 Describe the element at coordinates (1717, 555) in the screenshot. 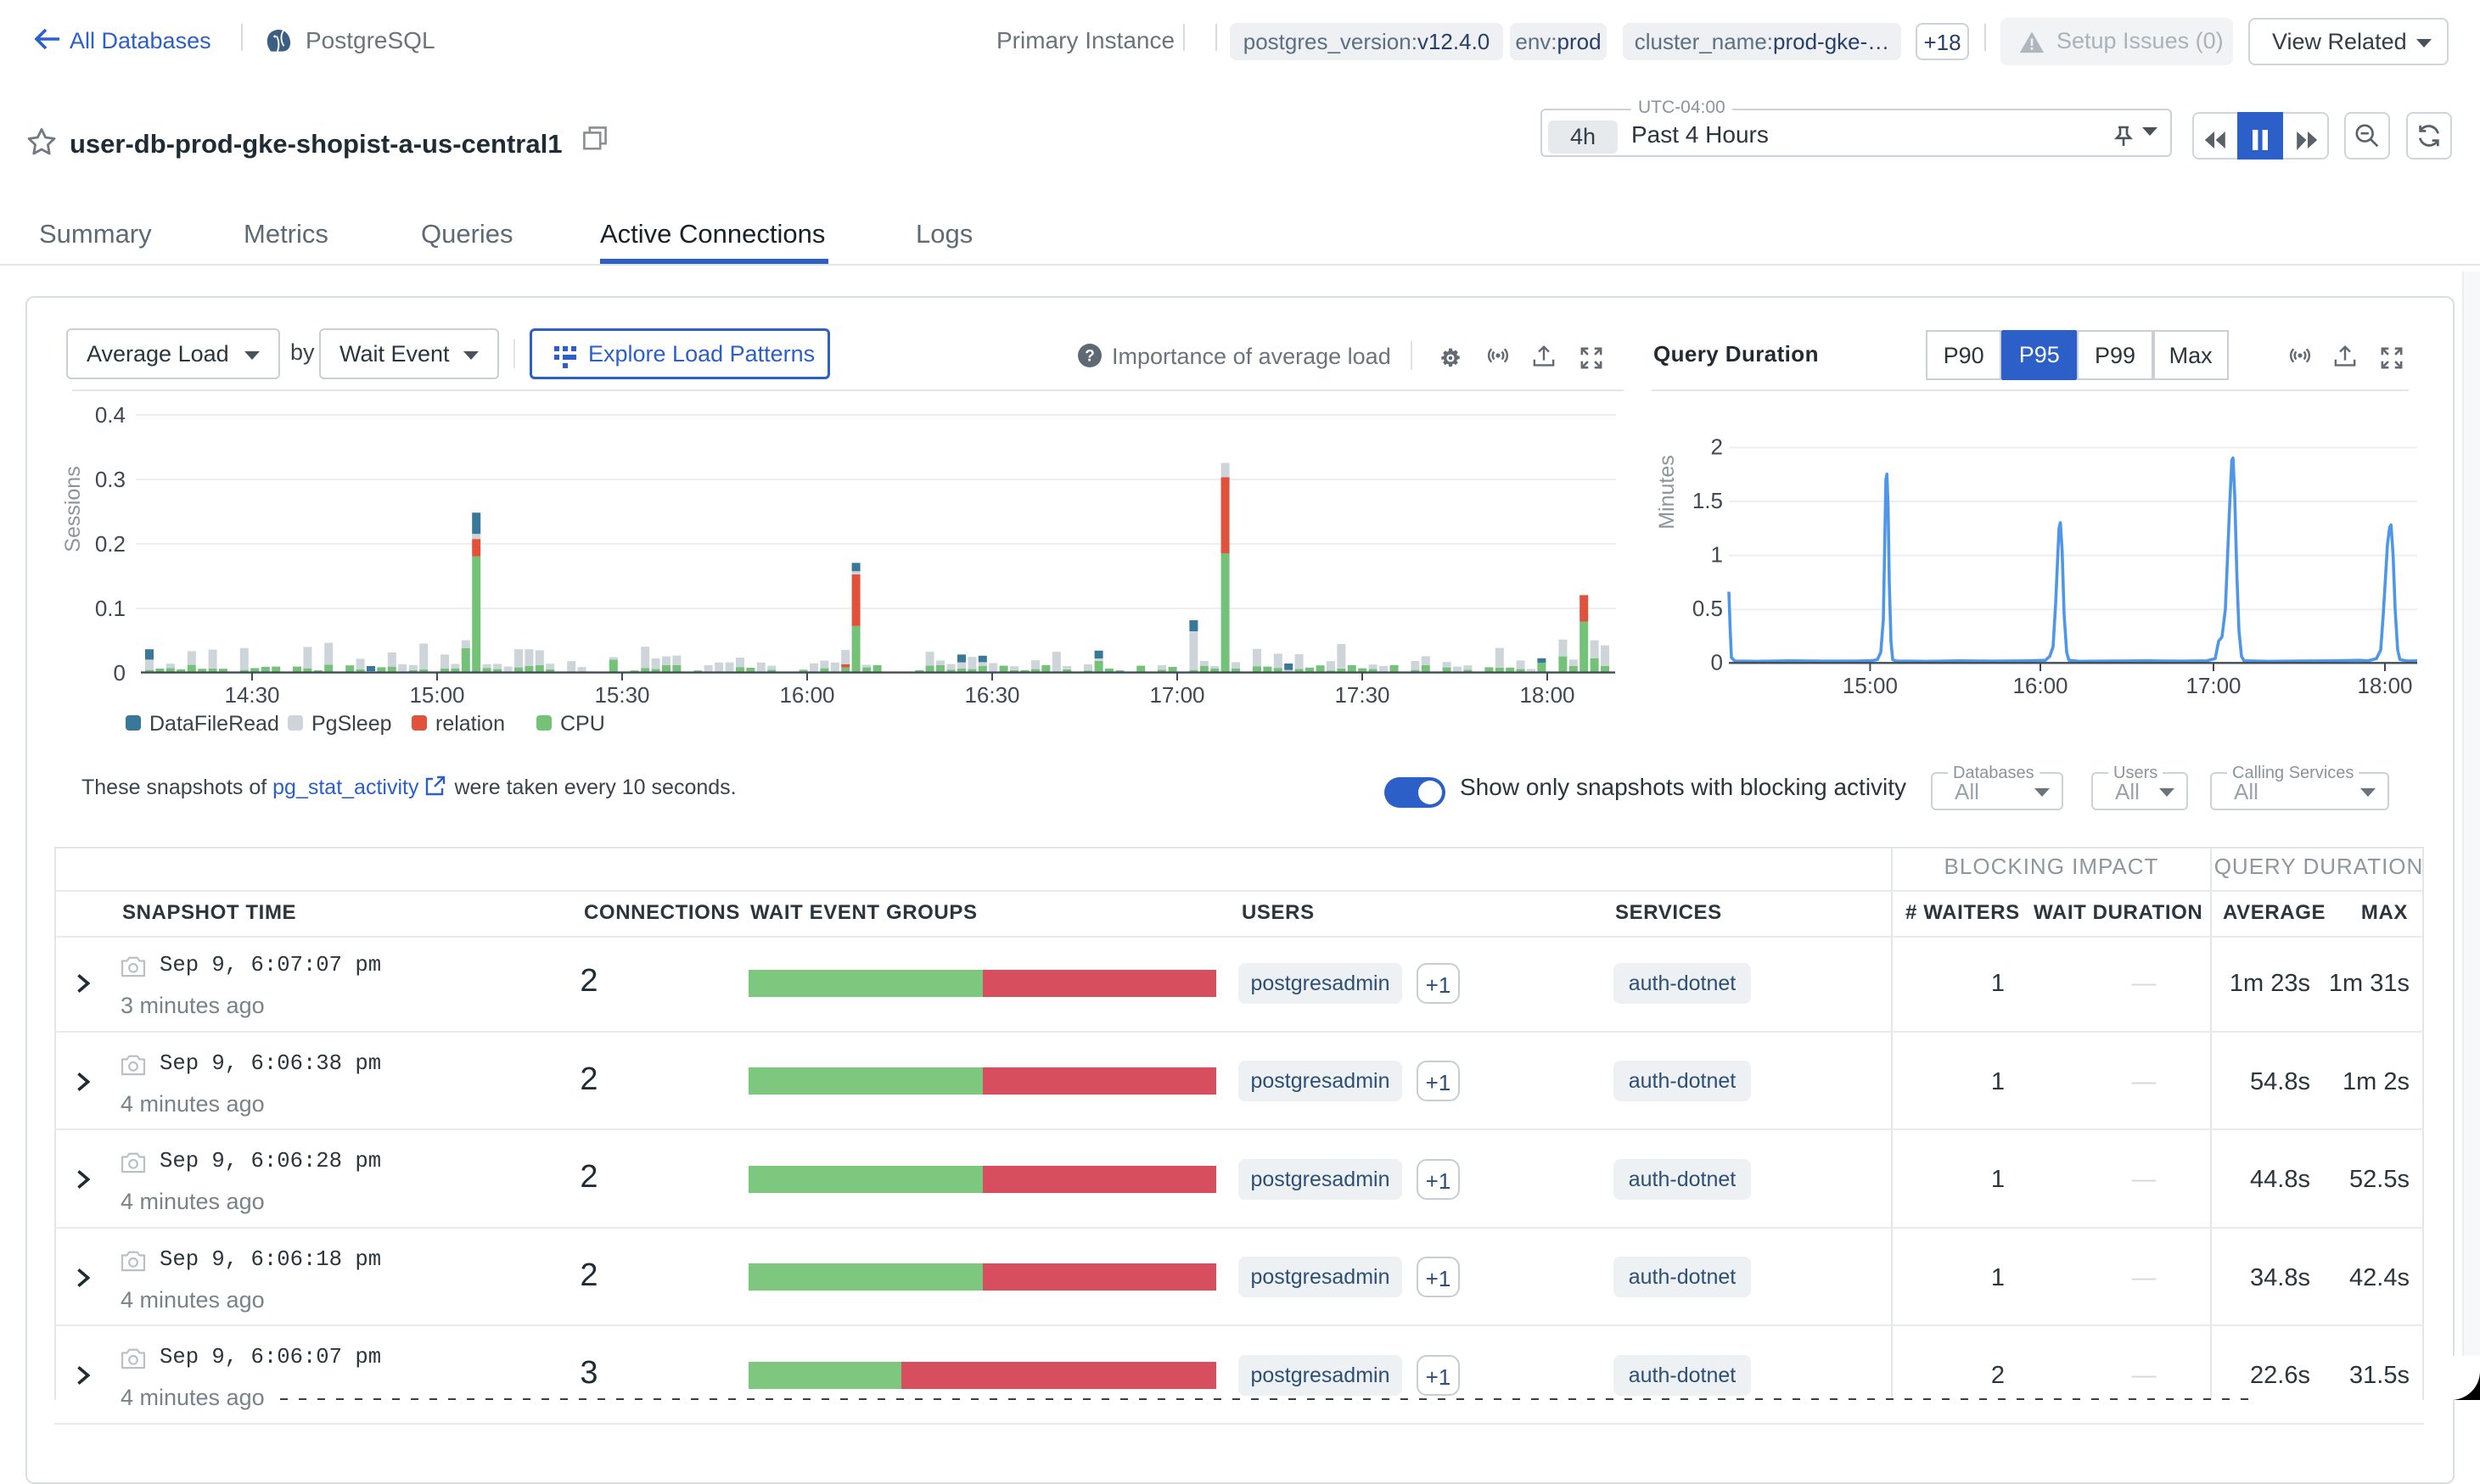

I see `svg-text: 1` at that location.